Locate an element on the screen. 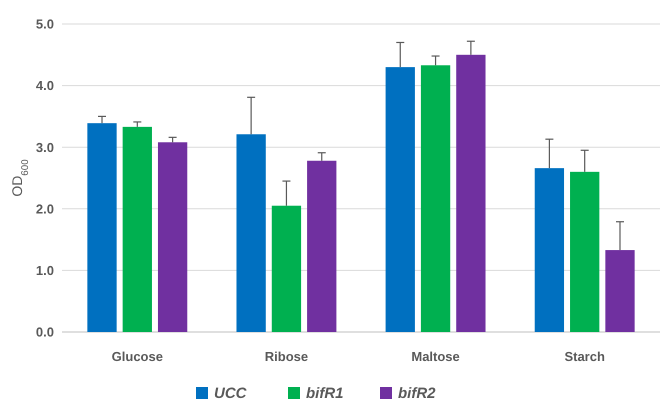 The height and width of the screenshot is (406, 668). x-tick-label: Glucose is located at coordinates (137, 356).